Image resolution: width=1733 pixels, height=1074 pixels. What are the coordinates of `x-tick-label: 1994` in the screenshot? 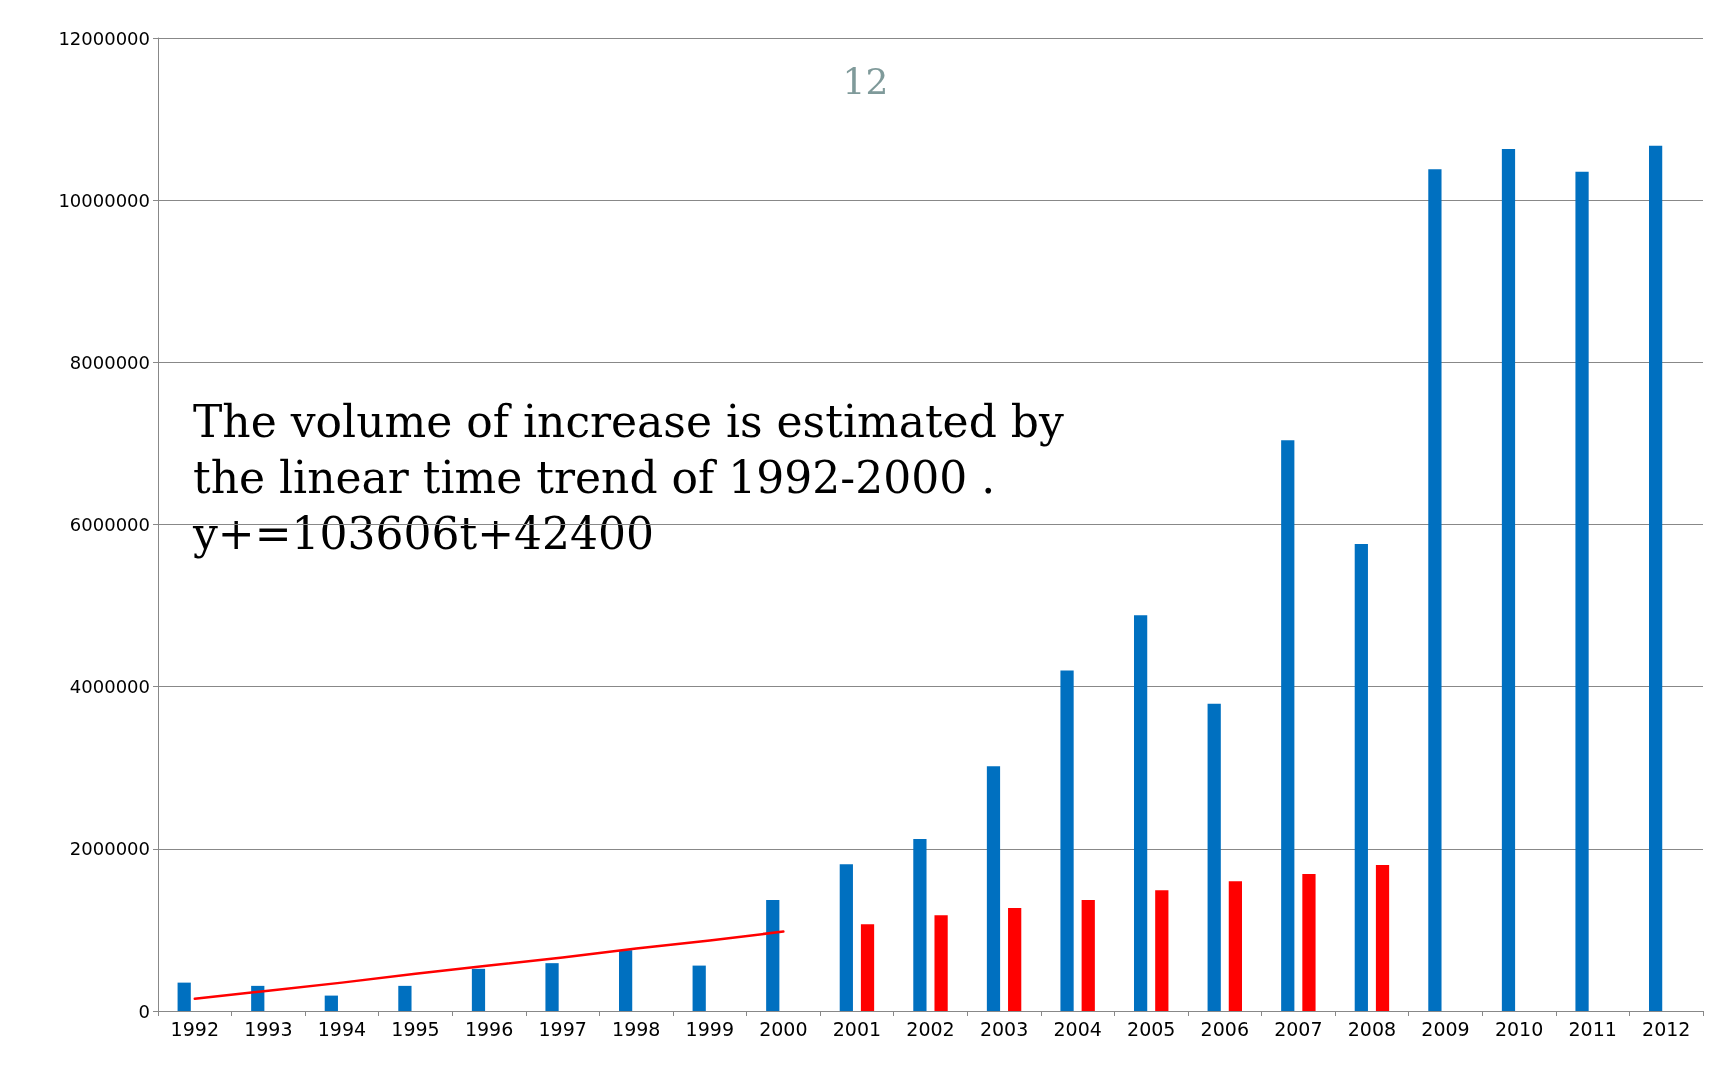 It's located at (342, 1028).